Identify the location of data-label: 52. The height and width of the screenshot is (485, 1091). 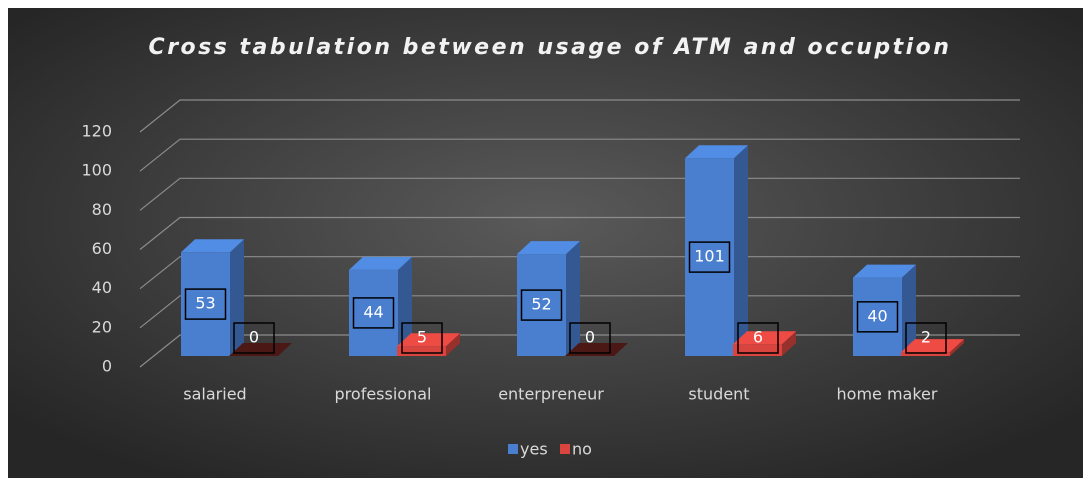
(541, 304).